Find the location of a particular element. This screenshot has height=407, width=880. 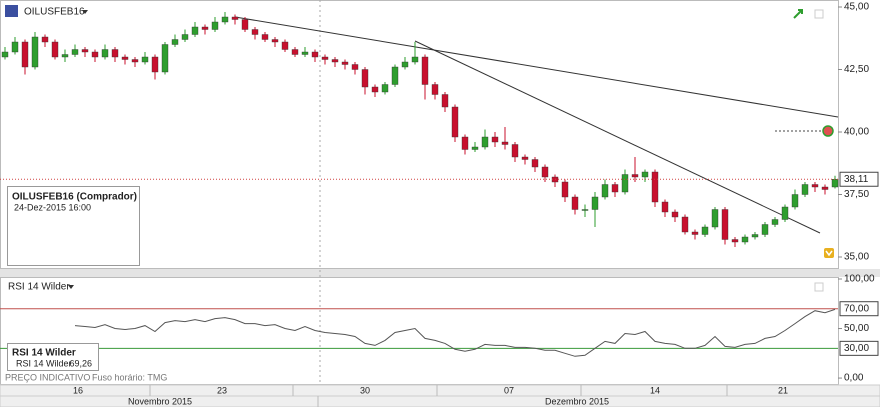

y-tick-label: 35,00 is located at coordinates (856, 257).